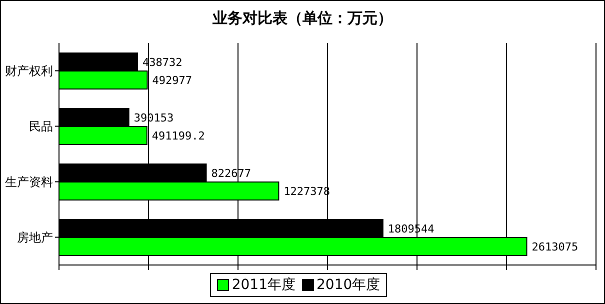  Describe the element at coordinates (263, 285) in the screenshot. I see `legend-label: 2011年度` at that location.